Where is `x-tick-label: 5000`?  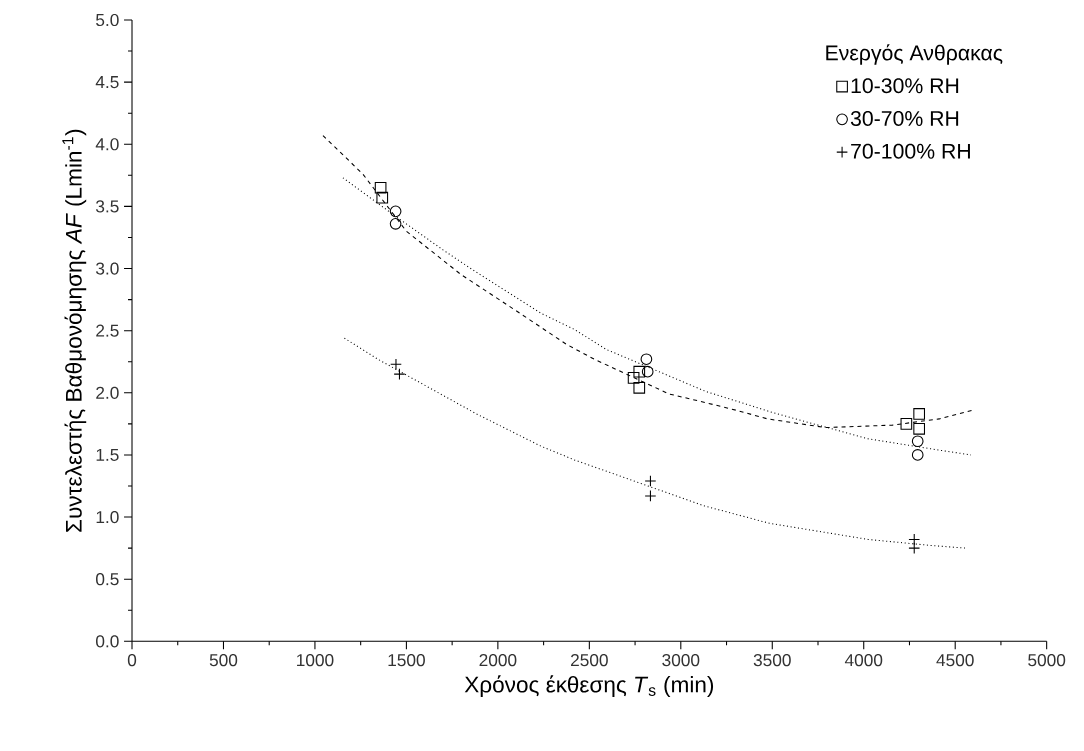 x-tick-label: 5000 is located at coordinates (1047, 660).